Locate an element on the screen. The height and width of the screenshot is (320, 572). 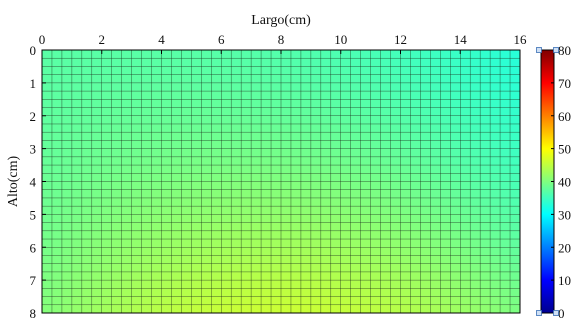
colorbar-handles is located at coordinates (547, 181).